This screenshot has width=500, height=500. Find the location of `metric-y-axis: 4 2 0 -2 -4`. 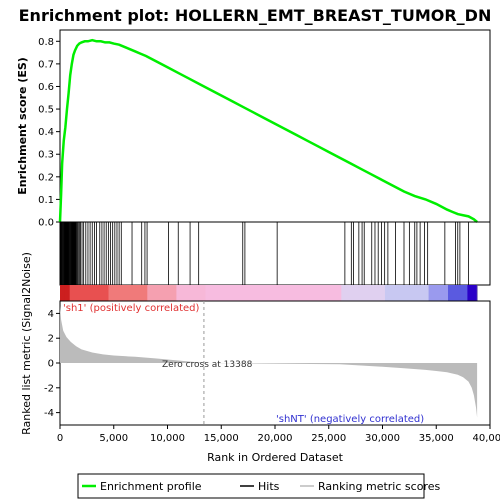

metric-y-axis: 4 2 0 -2 -4 is located at coordinates (52, 364).